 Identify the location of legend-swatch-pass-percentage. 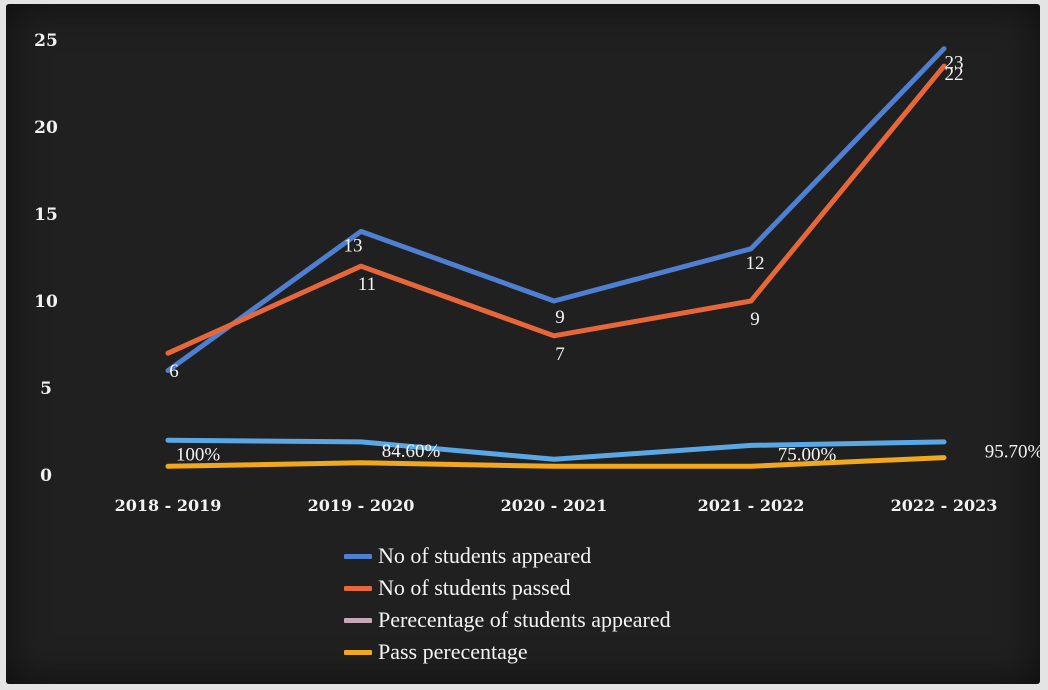
(358, 652).